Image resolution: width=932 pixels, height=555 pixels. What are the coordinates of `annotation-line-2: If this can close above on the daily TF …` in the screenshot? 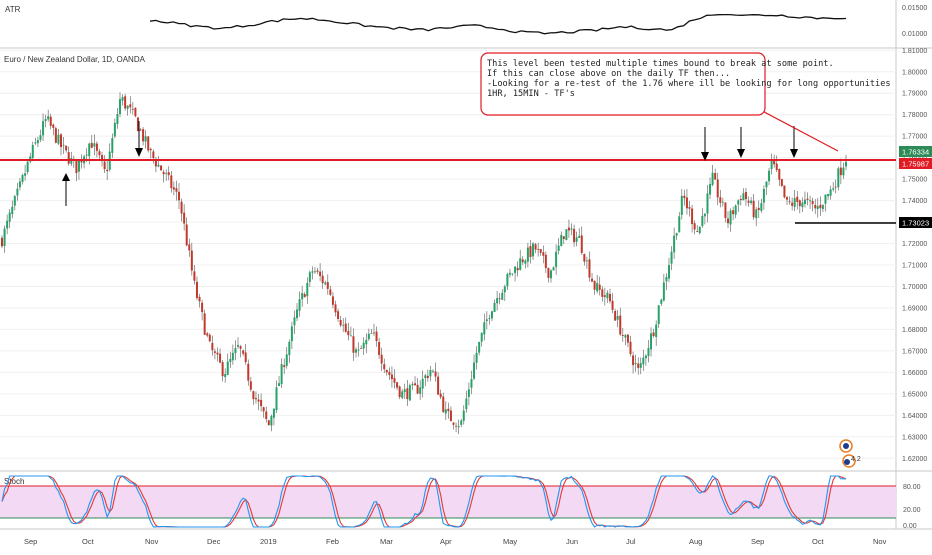 It's located at (608, 74).